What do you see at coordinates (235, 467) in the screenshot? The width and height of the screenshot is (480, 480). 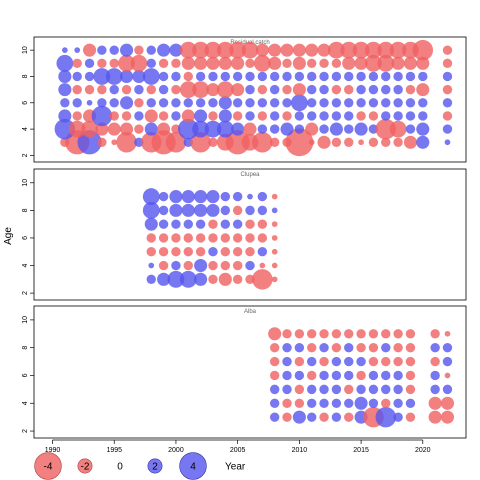 I see `x-axis-label: Year` at bounding box center [235, 467].